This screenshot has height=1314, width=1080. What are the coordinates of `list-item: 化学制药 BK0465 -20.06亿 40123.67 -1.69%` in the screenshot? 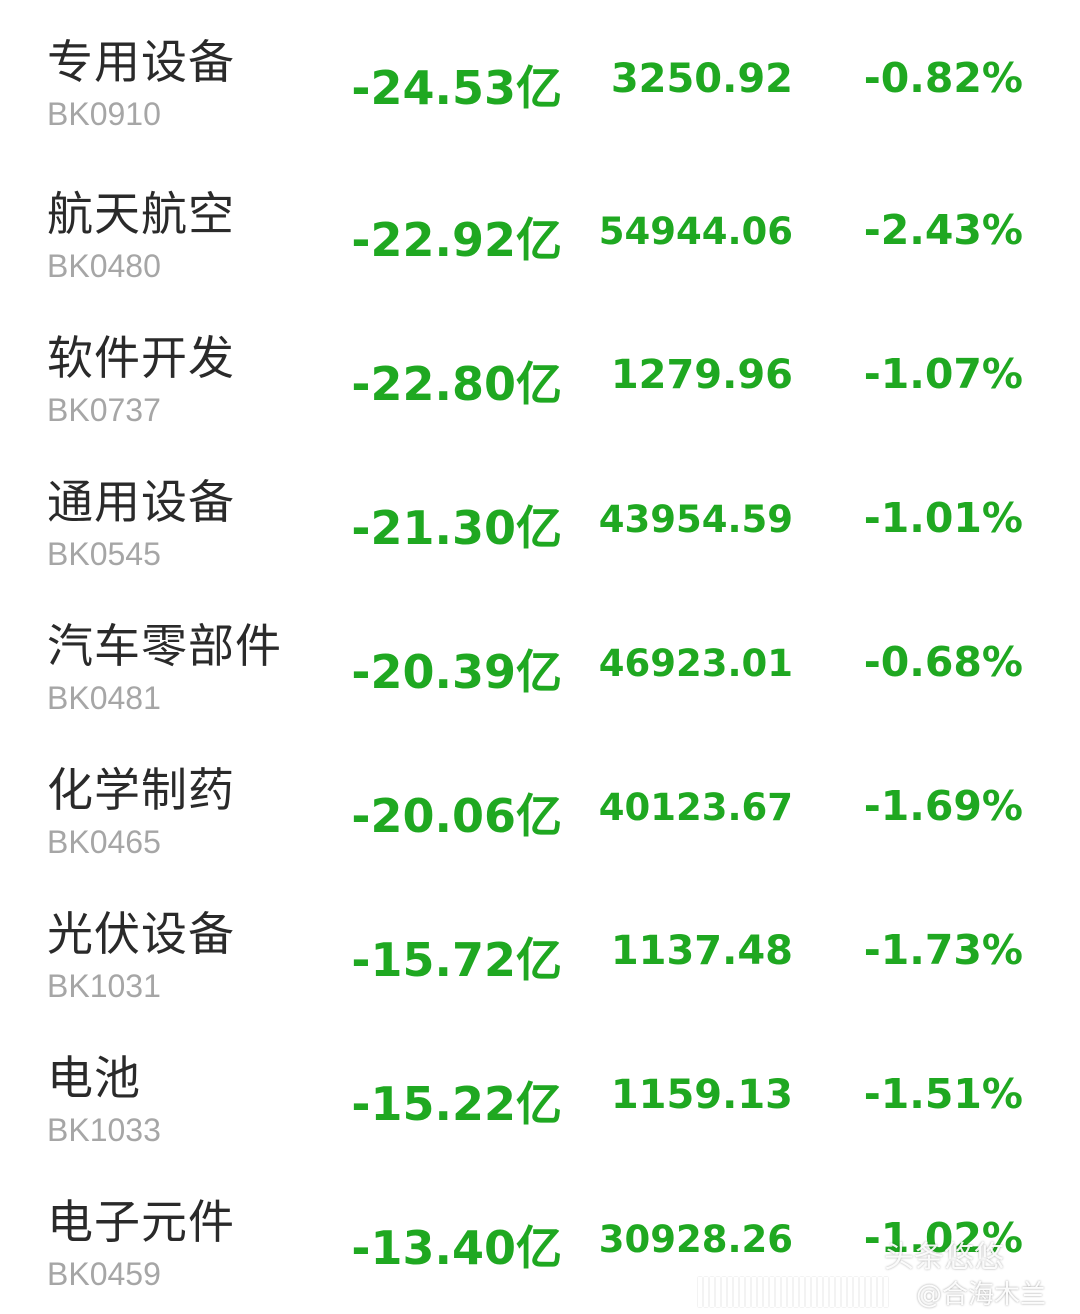 It's located at (540, 800).